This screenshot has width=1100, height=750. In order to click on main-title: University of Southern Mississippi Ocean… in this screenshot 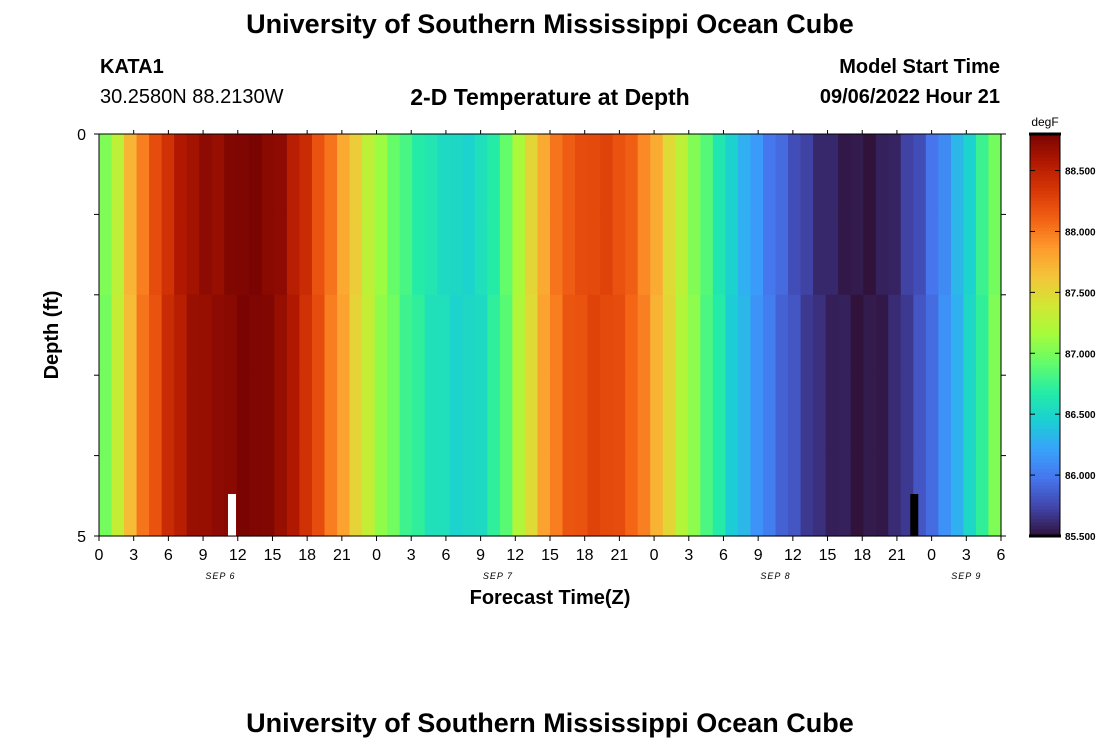, I will do `click(550, 24)`.